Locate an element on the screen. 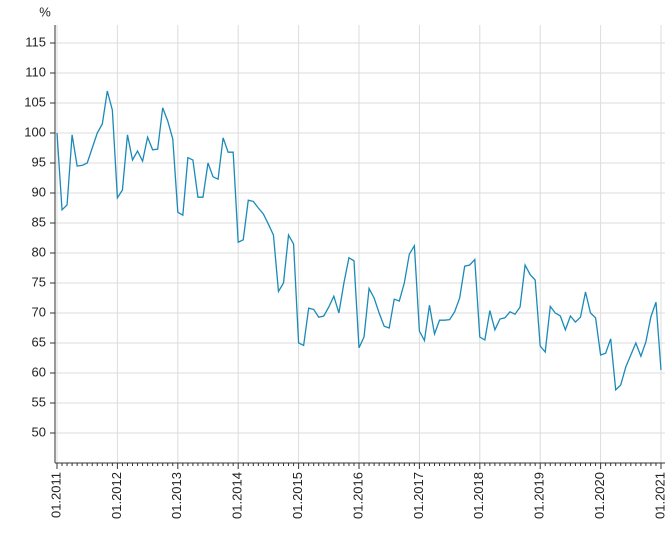 This screenshot has width=672, height=536. x-tick-label: 01.2016 is located at coordinates (357, 495).